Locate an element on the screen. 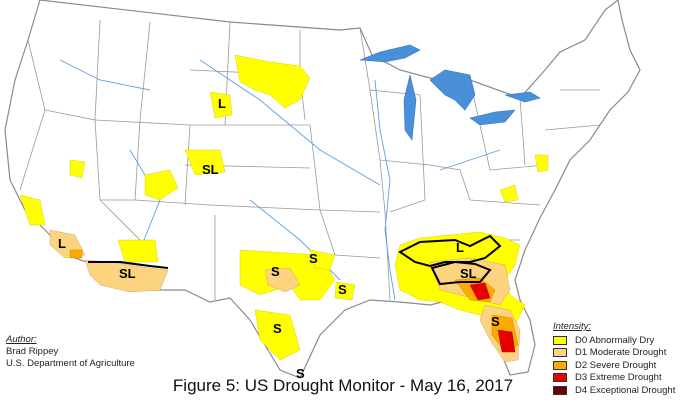 Image resolution: width=686 pixels, height=405 pixels. legend-label: D0 Abnormally Dry is located at coordinates (615, 340).